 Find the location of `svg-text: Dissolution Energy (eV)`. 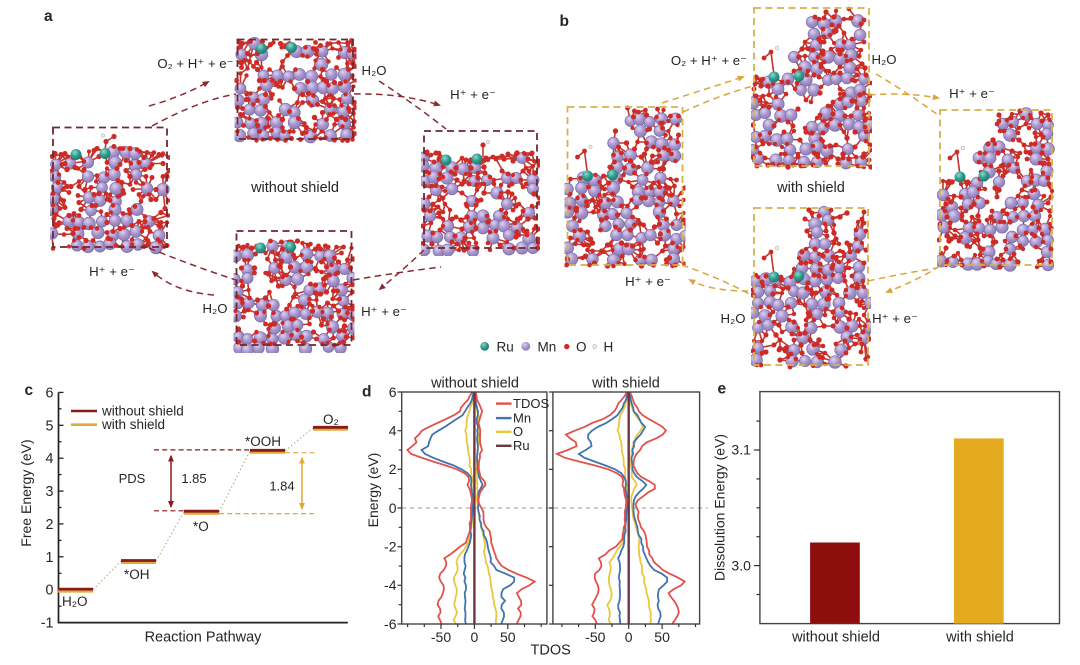

svg-text: Dissolution Energy (eV) is located at coordinates (720, 507).